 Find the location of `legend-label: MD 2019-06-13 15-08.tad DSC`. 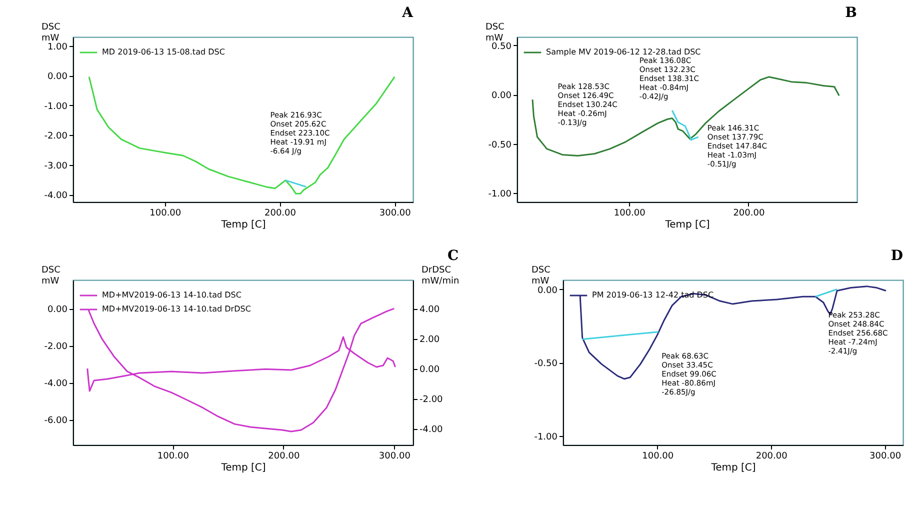

legend-label: MD 2019-06-13 15-08.tad DSC is located at coordinates (164, 52).